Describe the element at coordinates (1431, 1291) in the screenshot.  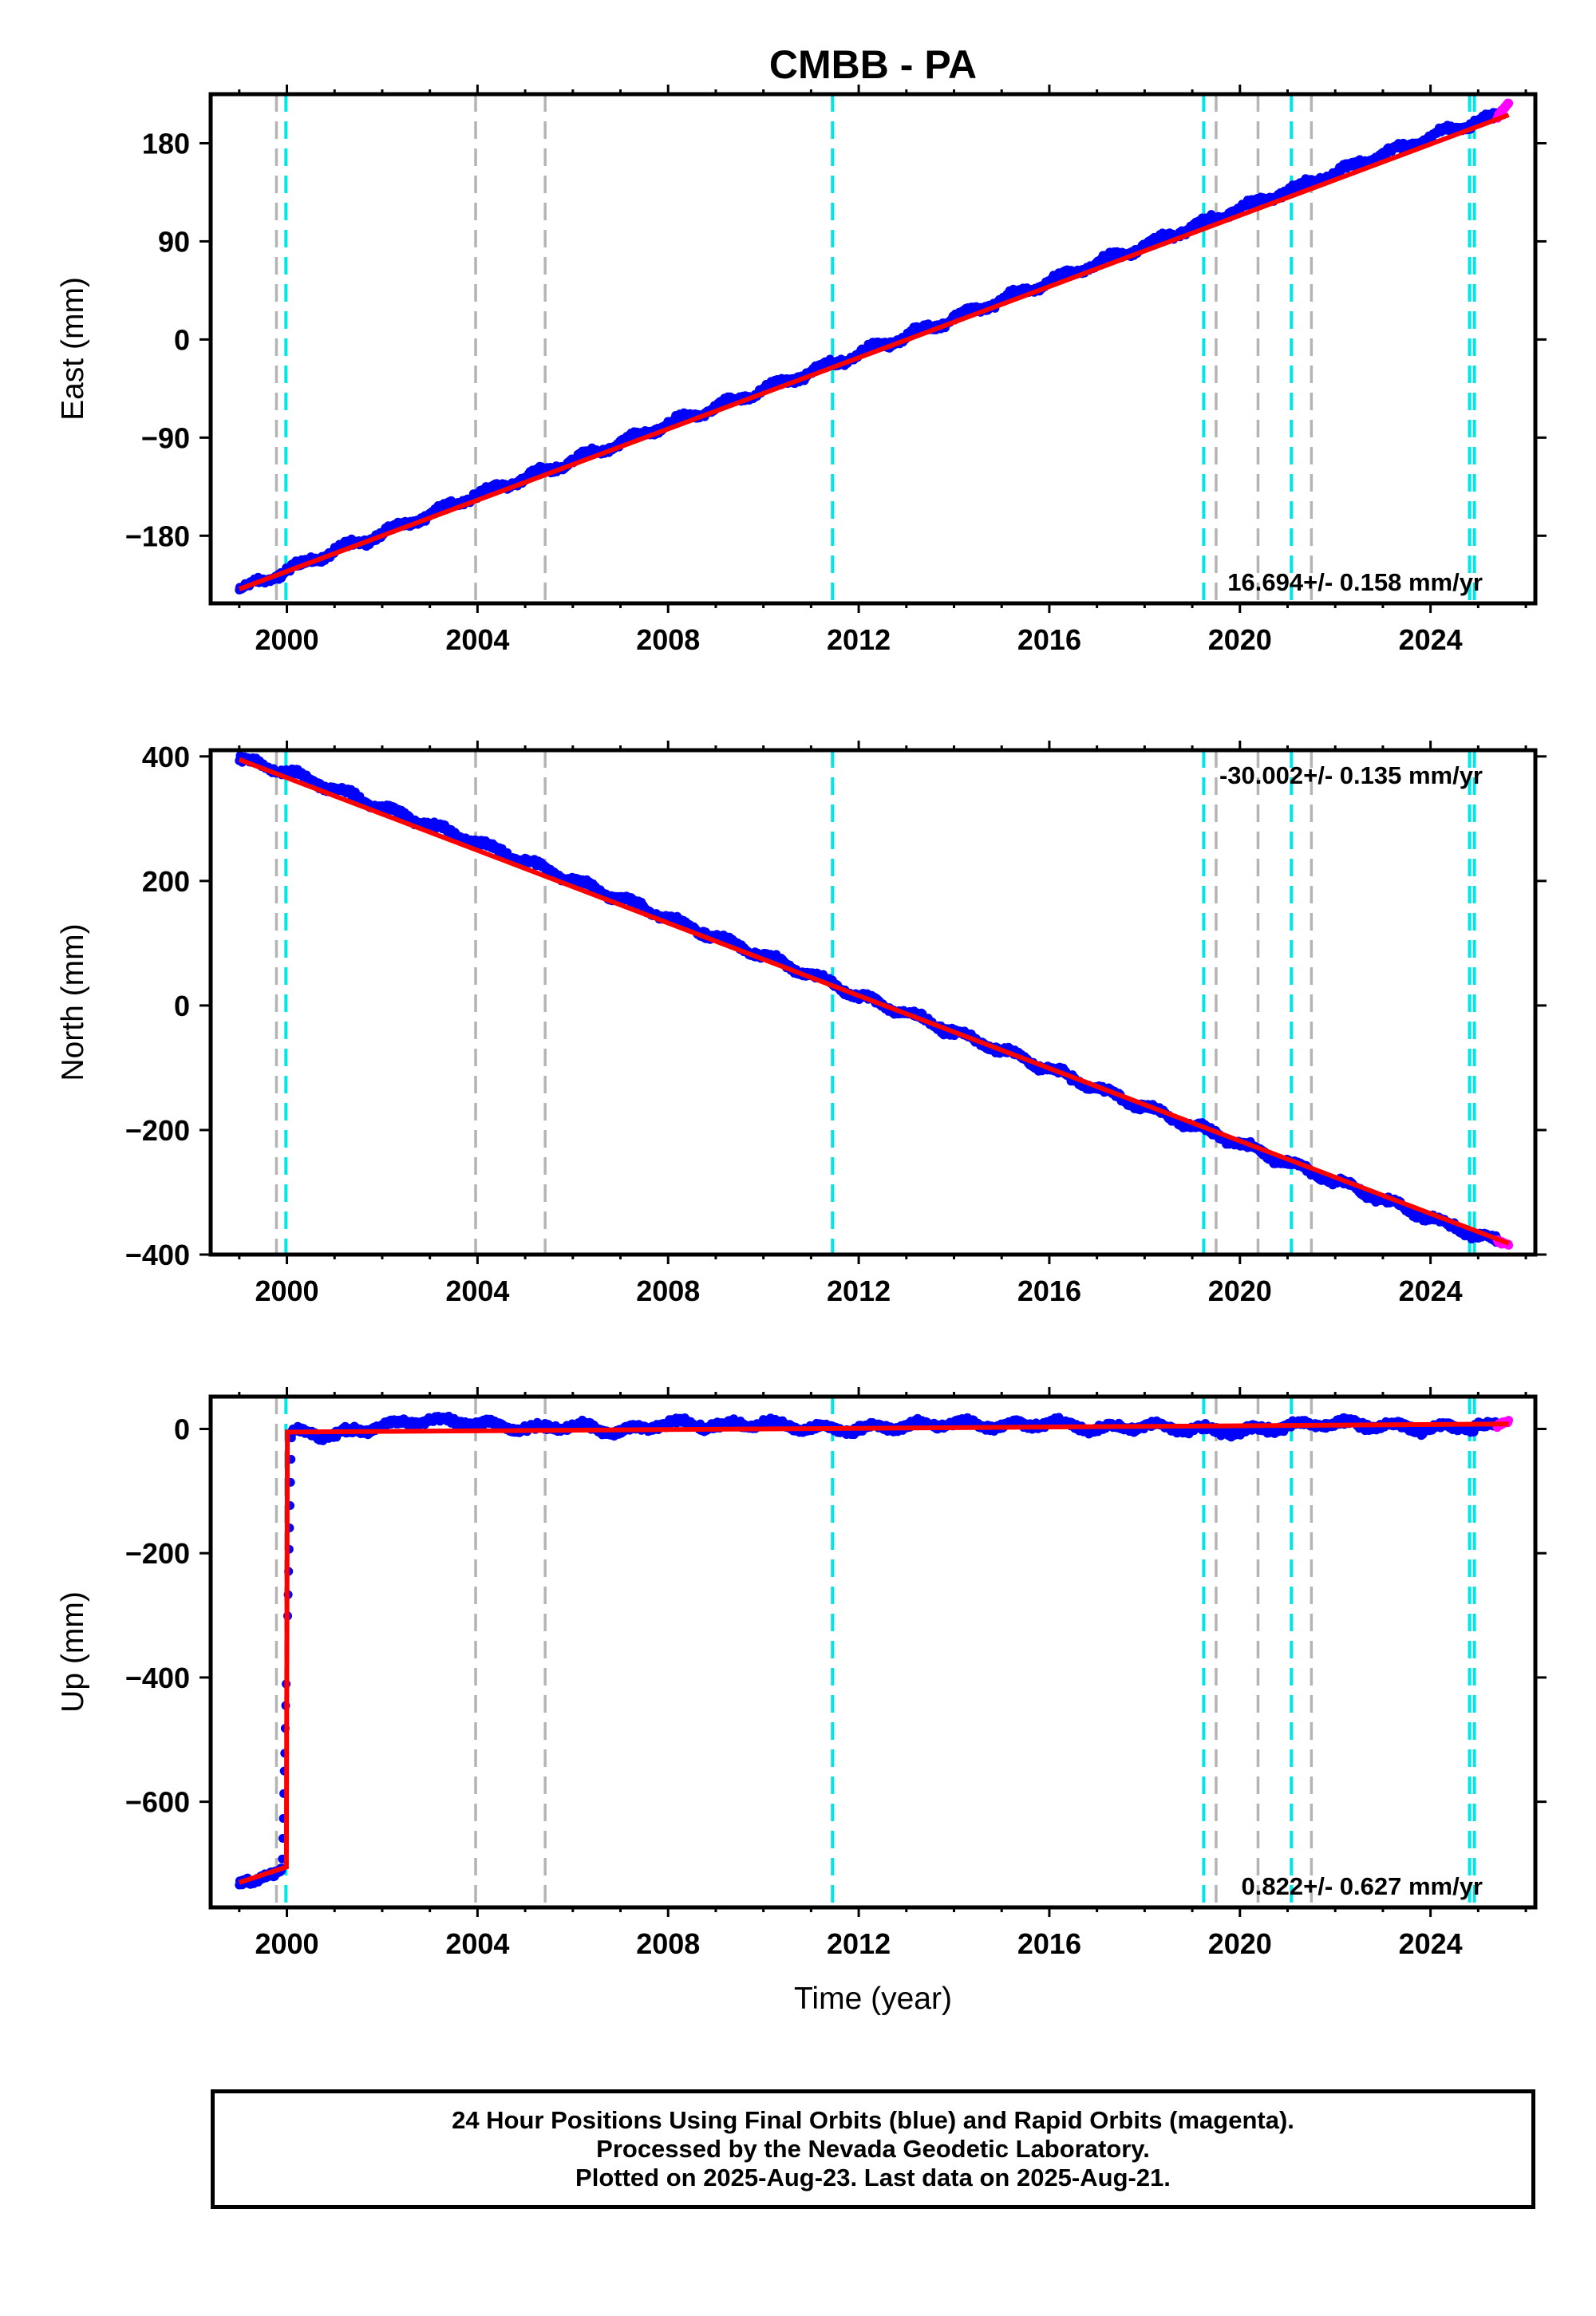
I see `north-x-tick-label-6: 2024` at that location.